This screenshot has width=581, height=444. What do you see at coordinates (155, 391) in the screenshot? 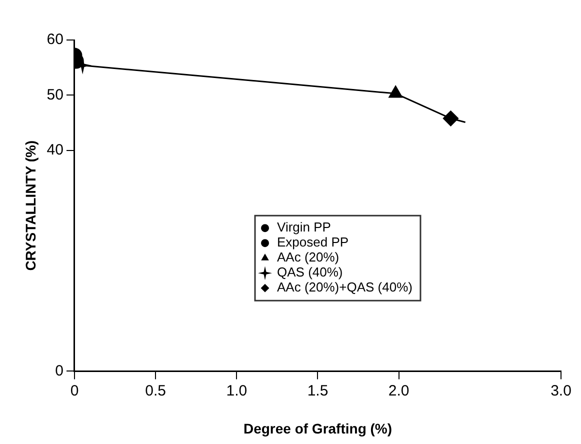
I see `x-tick-label: 0.5` at bounding box center [155, 391].